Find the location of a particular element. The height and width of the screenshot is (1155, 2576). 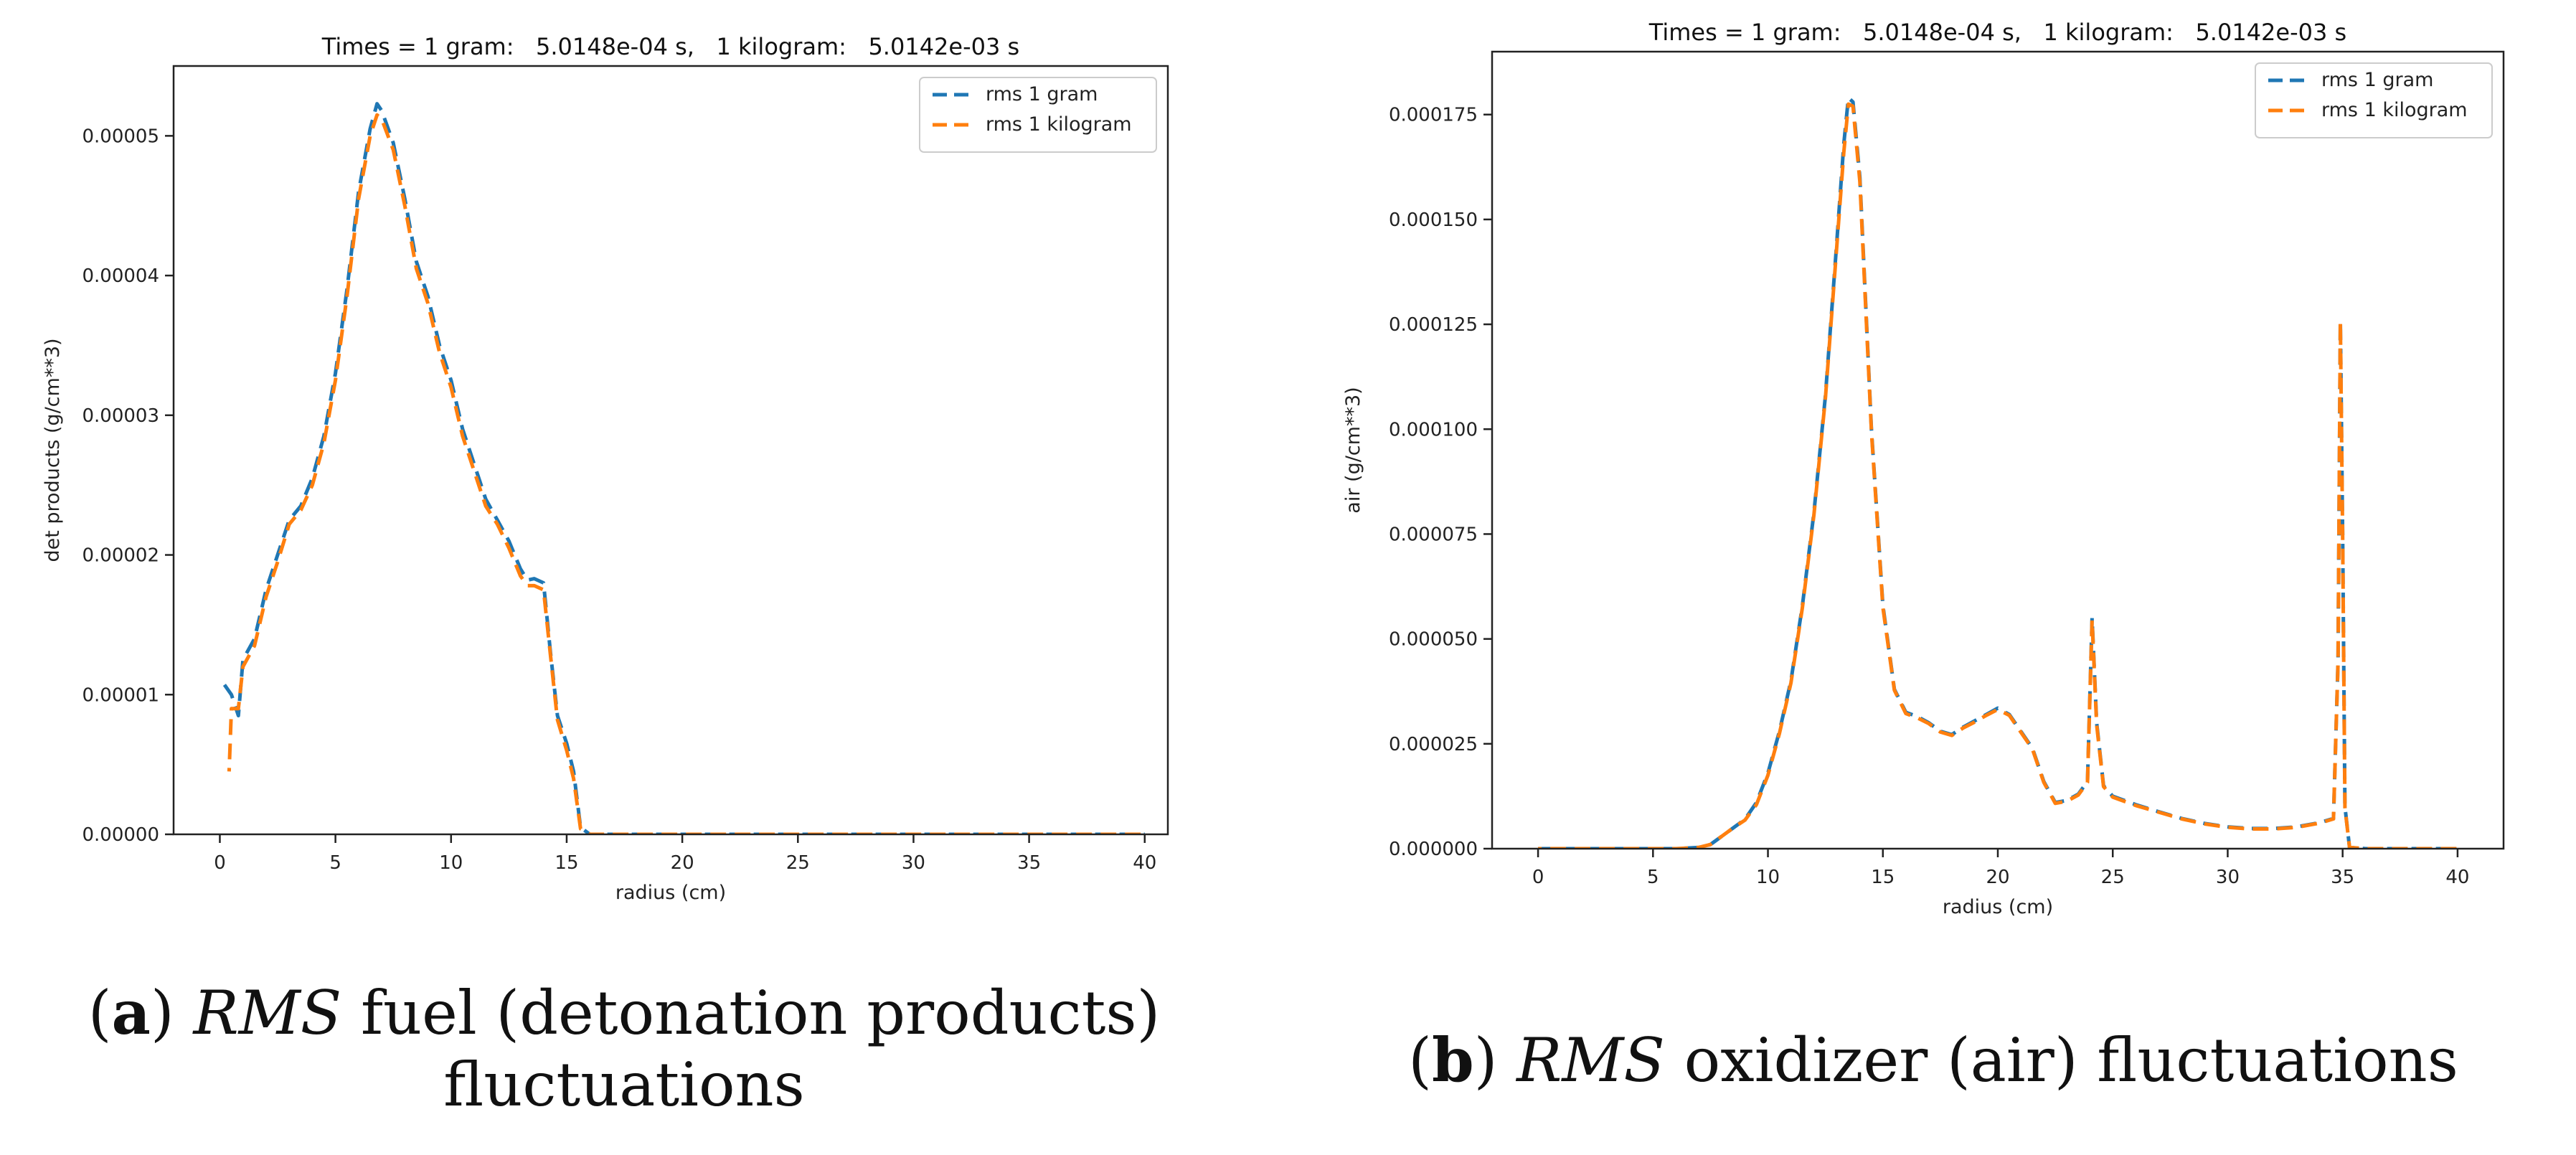

y-tick-label: 0.00005 is located at coordinates (120, 136).